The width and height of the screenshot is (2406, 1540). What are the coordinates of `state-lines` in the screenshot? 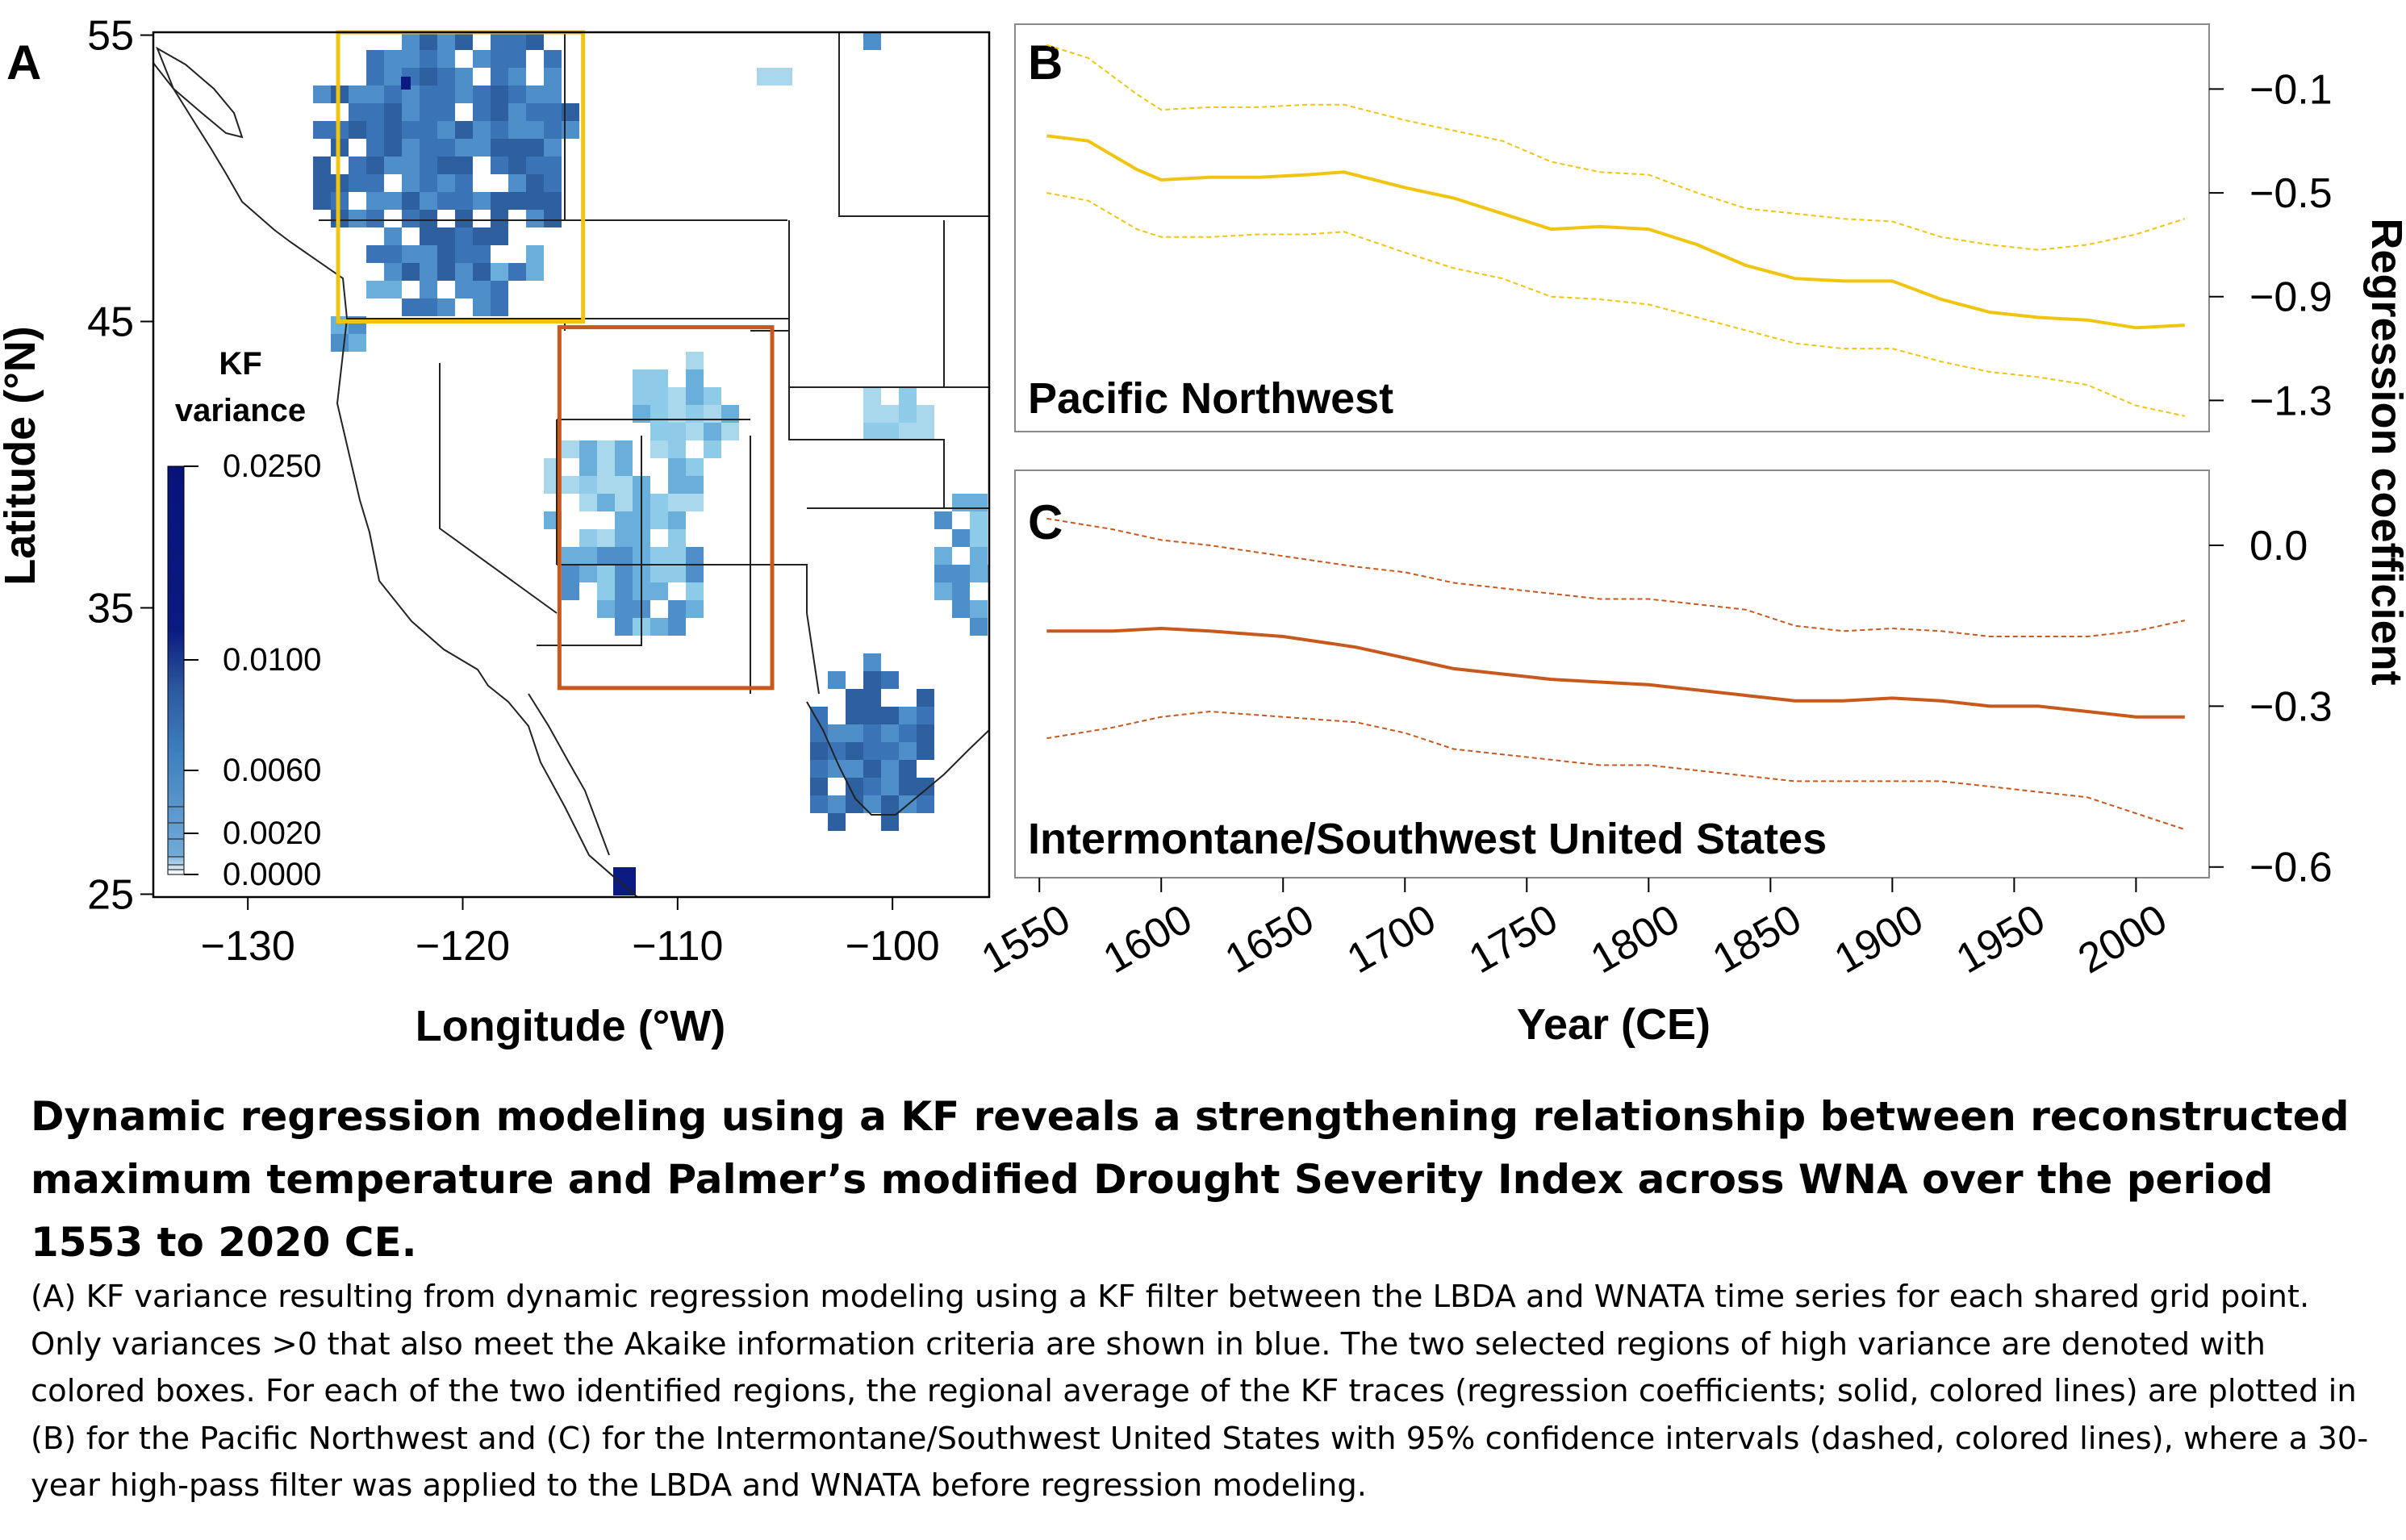 It's located at (668, 457).